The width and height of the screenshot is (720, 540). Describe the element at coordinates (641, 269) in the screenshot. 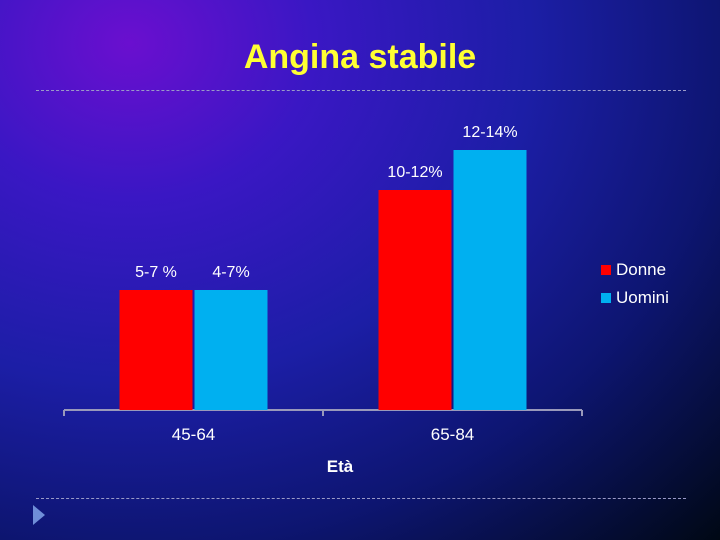

I see `legend-label-donne: Donne` at that location.